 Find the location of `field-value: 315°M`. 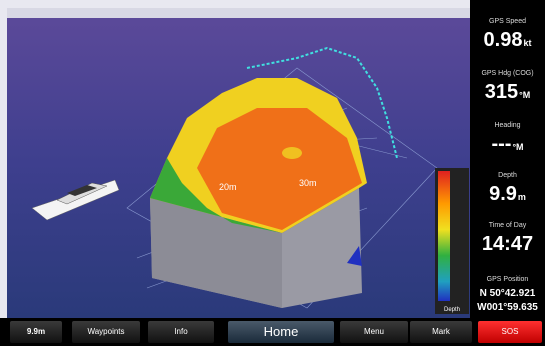

field-value: 315°M is located at coordinates (507, 92).